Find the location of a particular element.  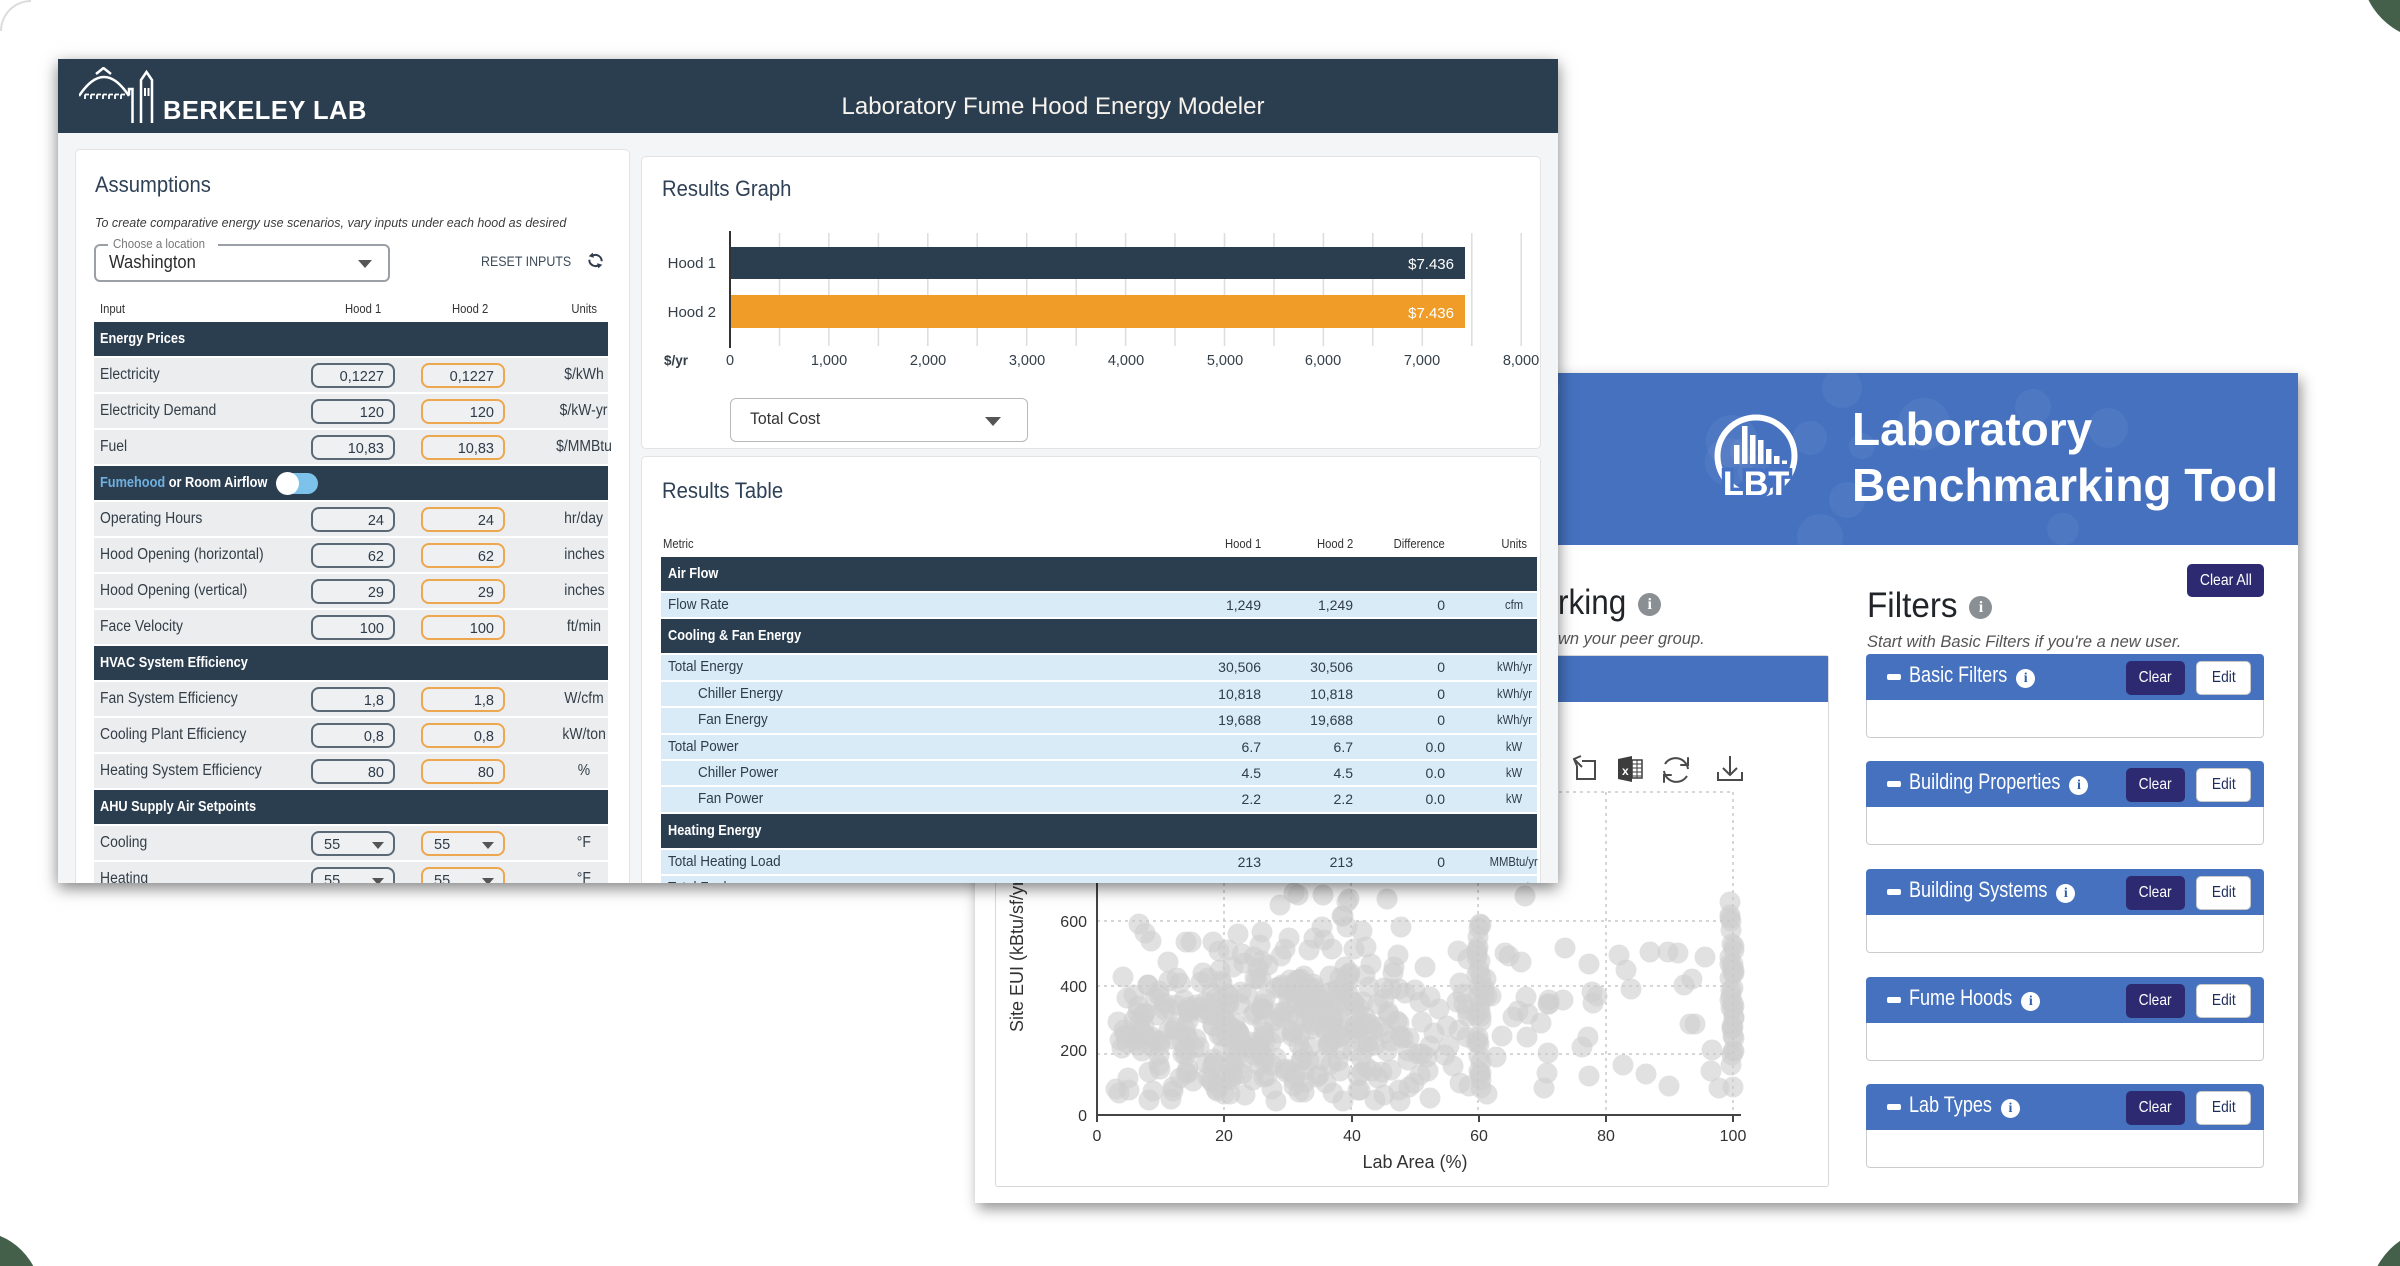

svg-text: $/yr is located at coordinates (676, 360).